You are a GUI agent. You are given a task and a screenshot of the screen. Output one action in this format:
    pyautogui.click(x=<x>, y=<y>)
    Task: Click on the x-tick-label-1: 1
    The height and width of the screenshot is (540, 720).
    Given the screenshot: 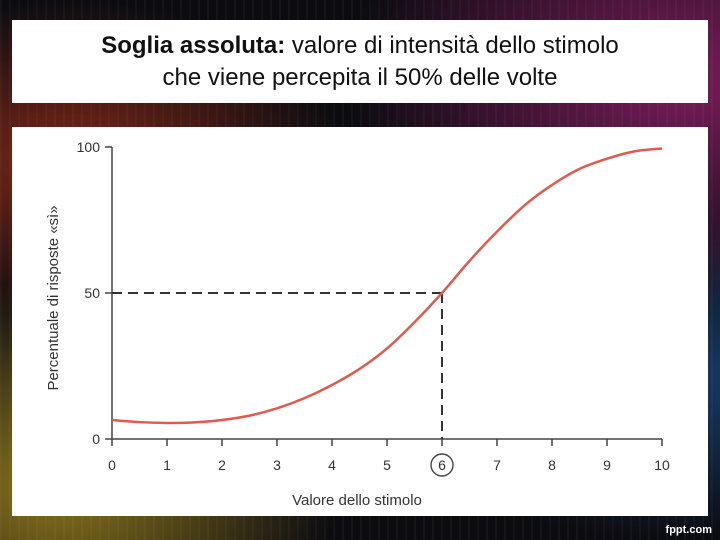 What is the action you would take?
    pyautogui.click(x=167, y=465)
    